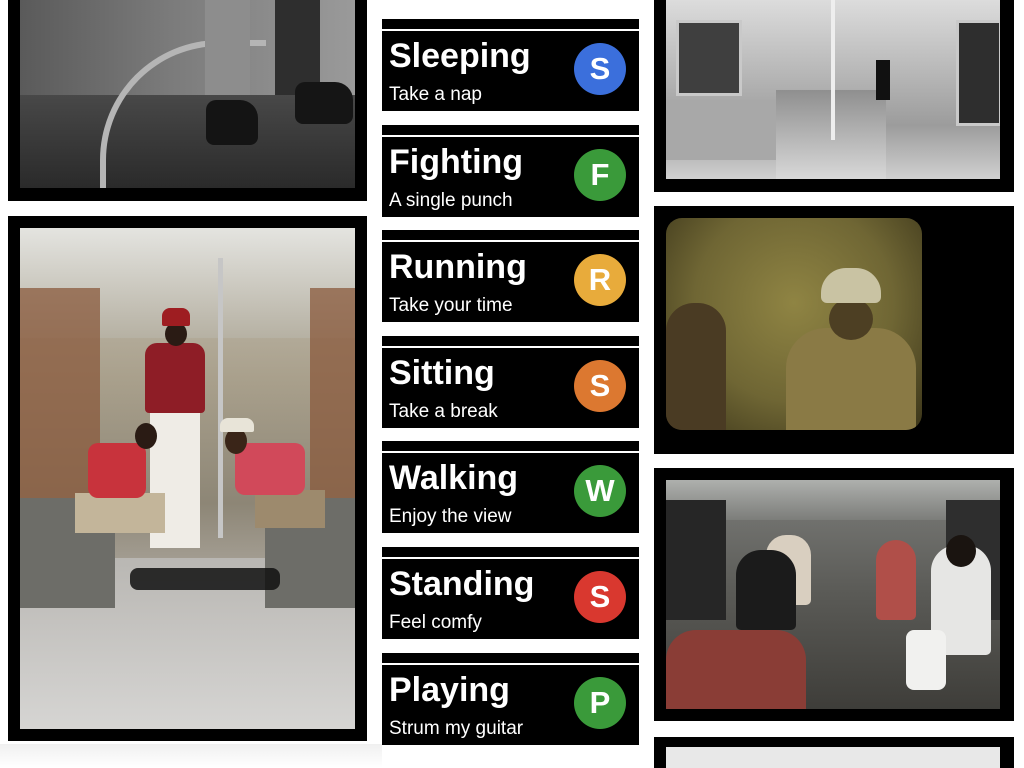  I want to click on sign-running: Running Take your time R, so click(510, 276).